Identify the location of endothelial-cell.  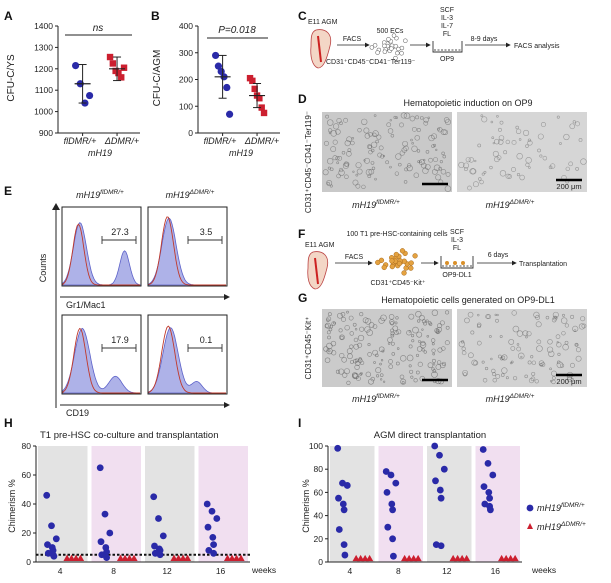
(402, 48).